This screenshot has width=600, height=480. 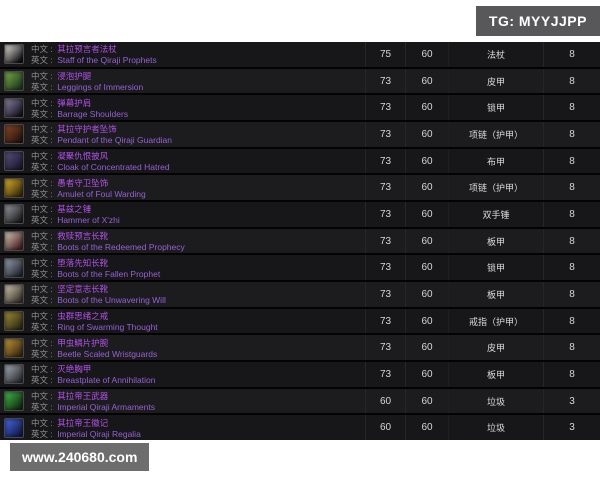 I want to click on tg-contact-badge: TG: MYYJJPP, so click(x=537, y=21).